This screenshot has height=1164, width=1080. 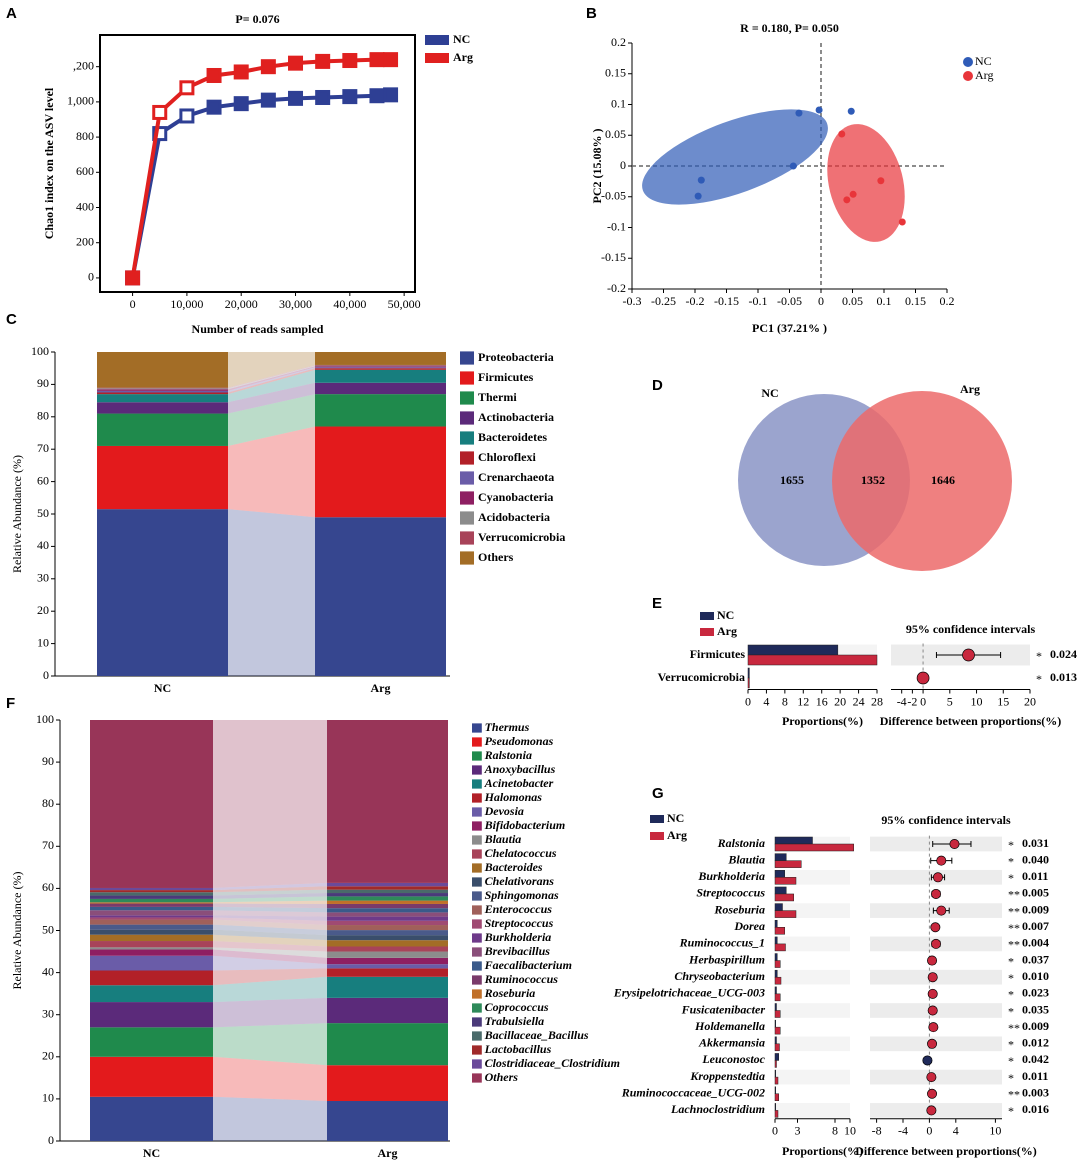 I want to click on x-tick-label: 0.2, so click(x=947, y=301).